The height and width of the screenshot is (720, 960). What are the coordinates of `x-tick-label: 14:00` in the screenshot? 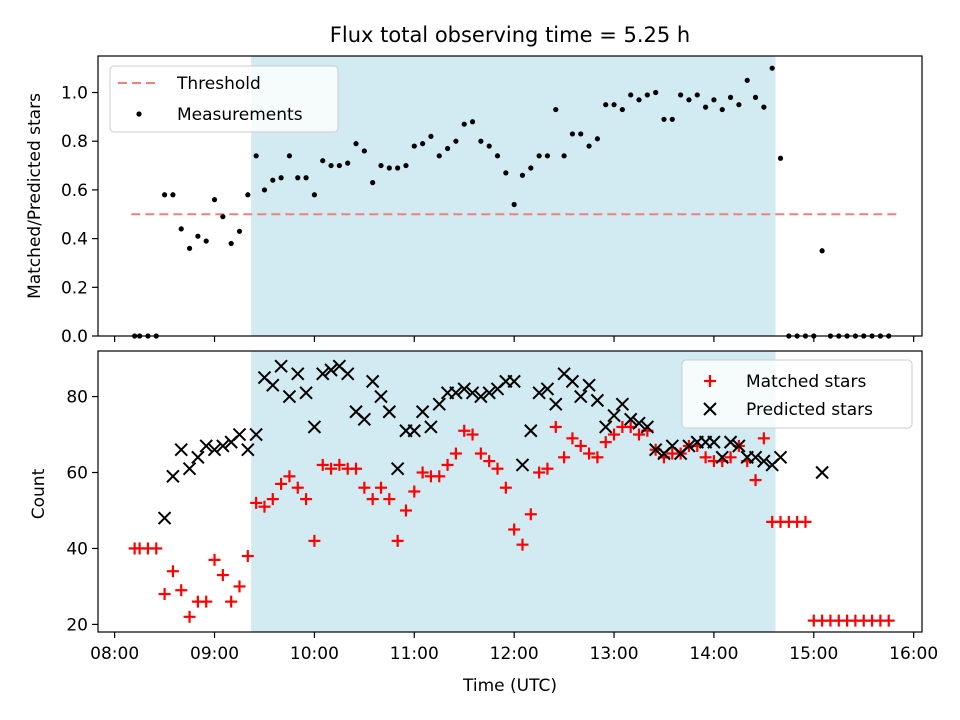 It's located at (713, 654).